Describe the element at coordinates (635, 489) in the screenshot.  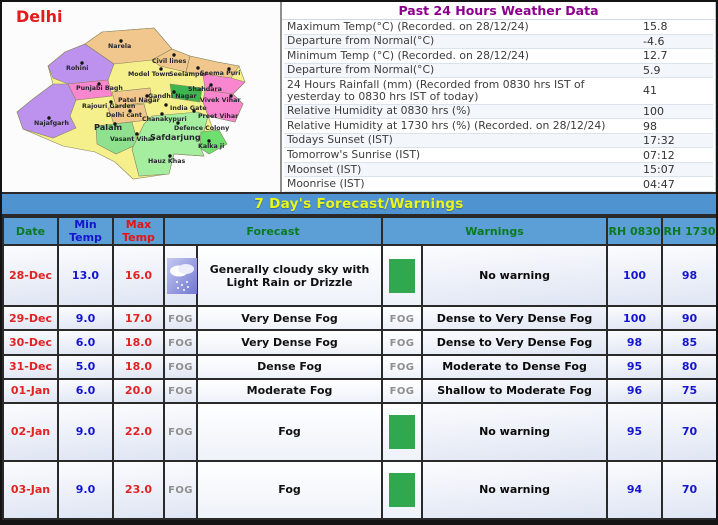
I see `rh-0830-value: 94` at that location.